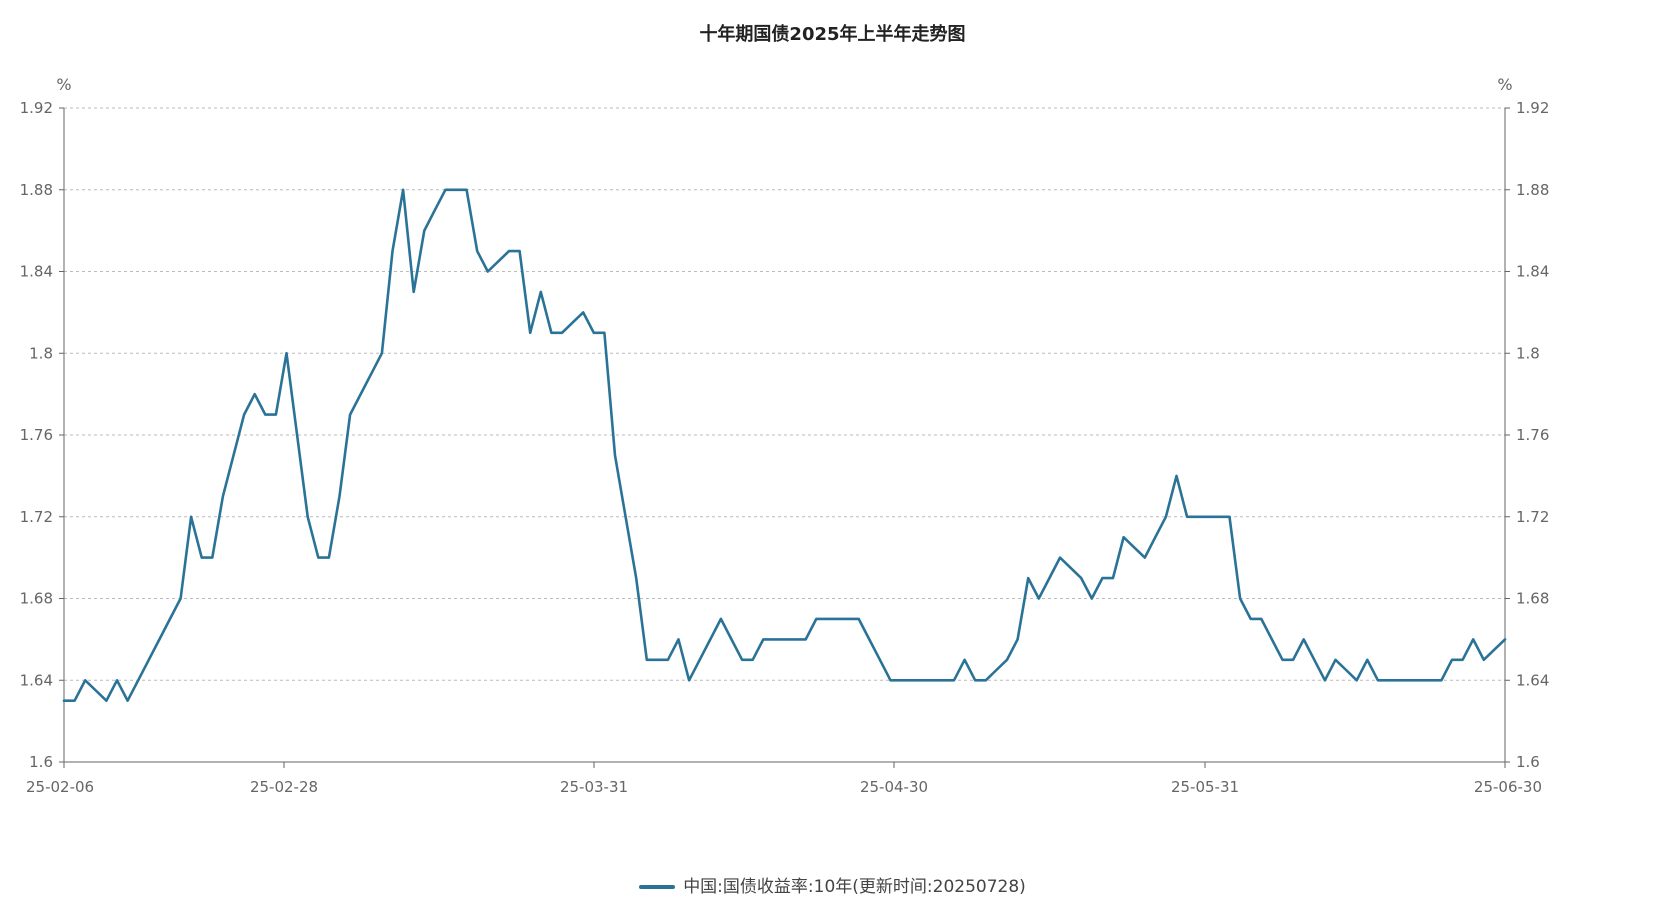  Describe the element at coordinates (63, 84) in the screenshot. I see `left-axis-unit: %` at that location.